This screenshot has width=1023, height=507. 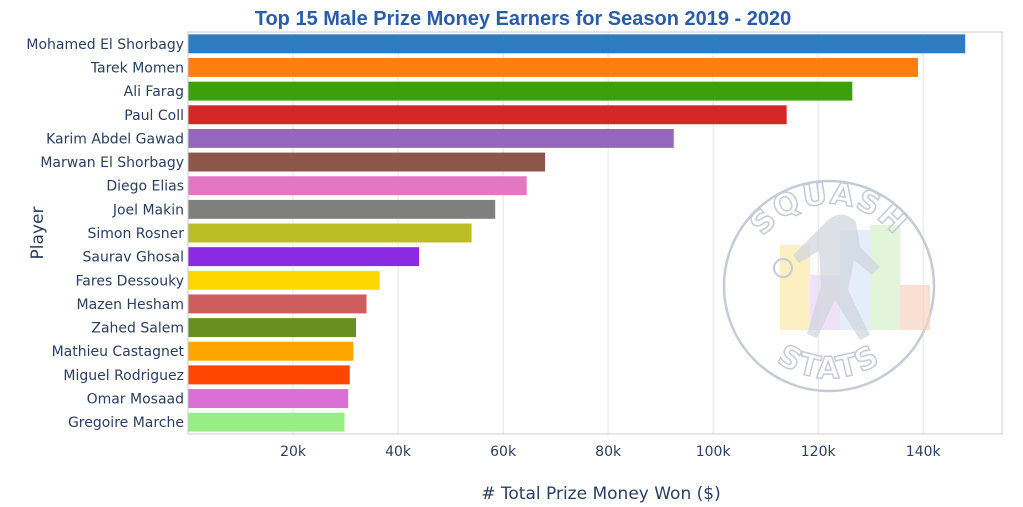 I want to click on y-tick-label: Diego Elias, so click(x=145, y=187).